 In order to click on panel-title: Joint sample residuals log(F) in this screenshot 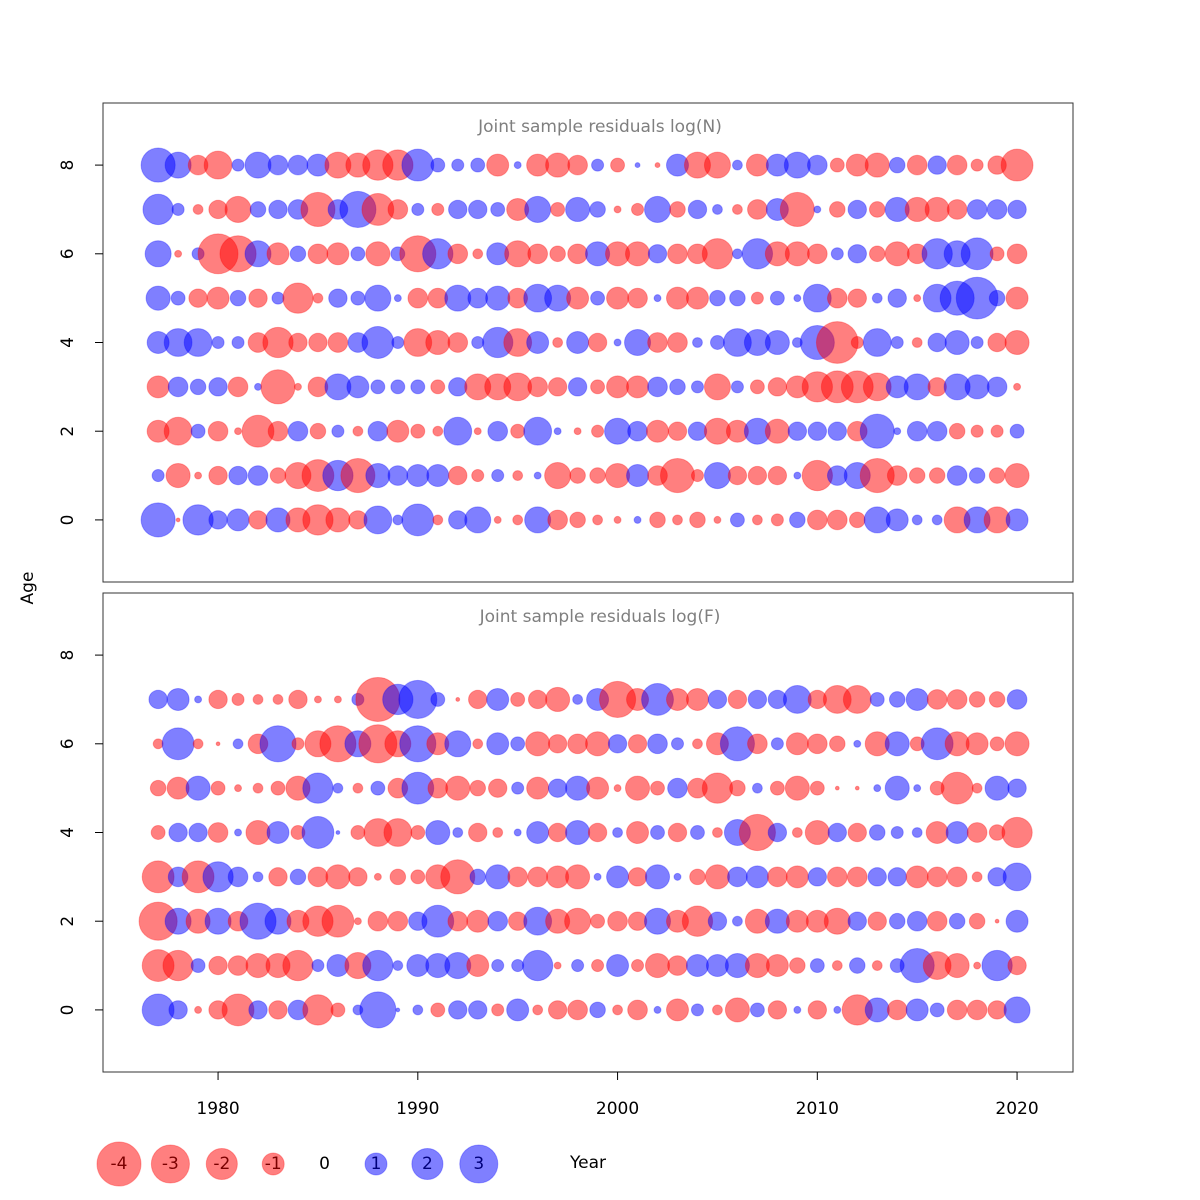, I will do `click(600, 617)`.